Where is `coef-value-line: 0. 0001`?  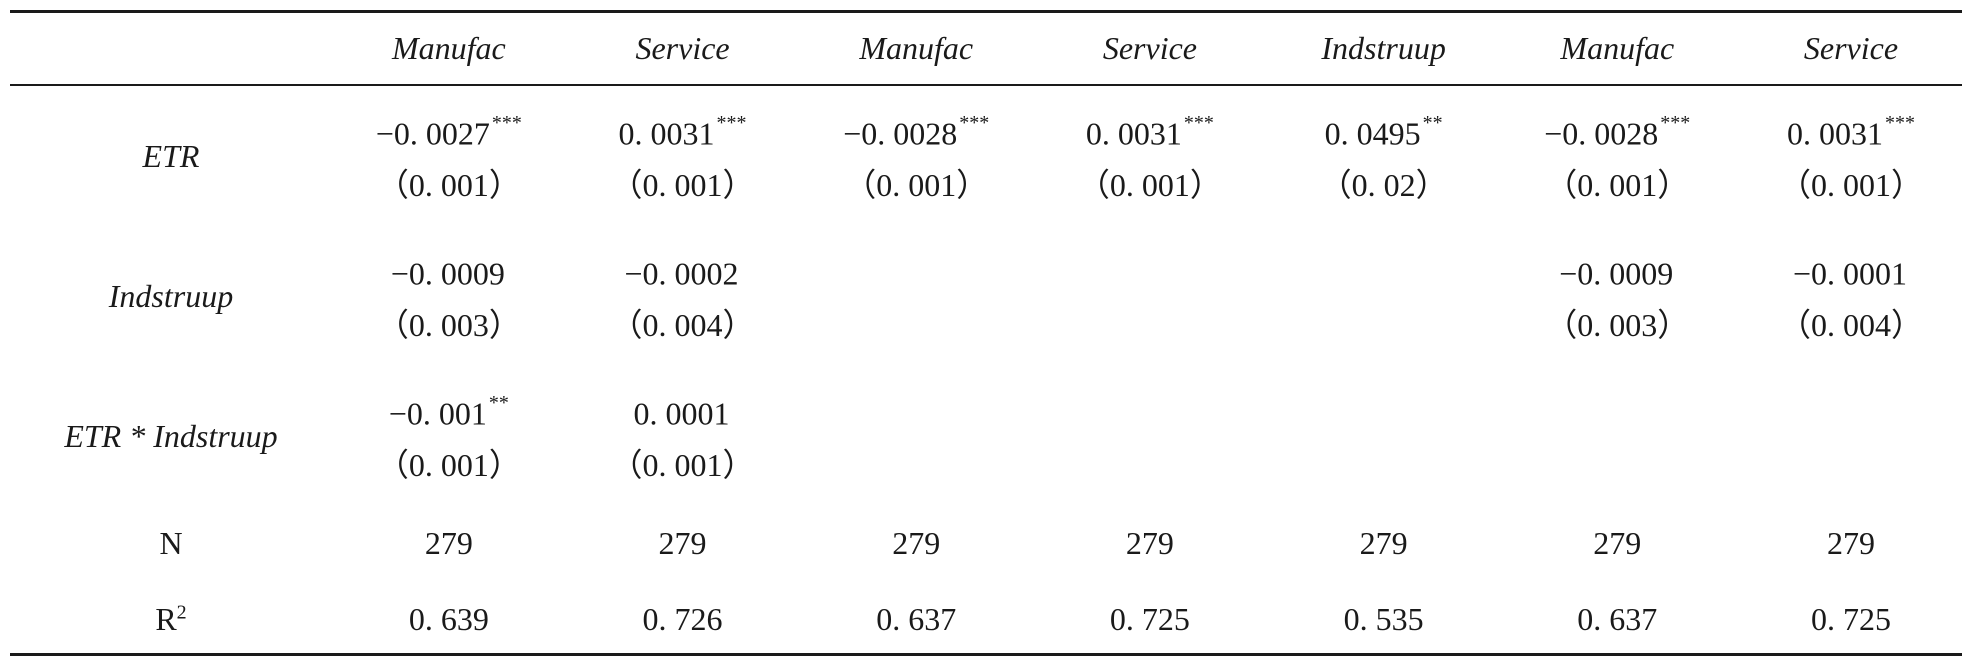
coef-value-line: 0. 0001 is located at coordinates (683, 410).